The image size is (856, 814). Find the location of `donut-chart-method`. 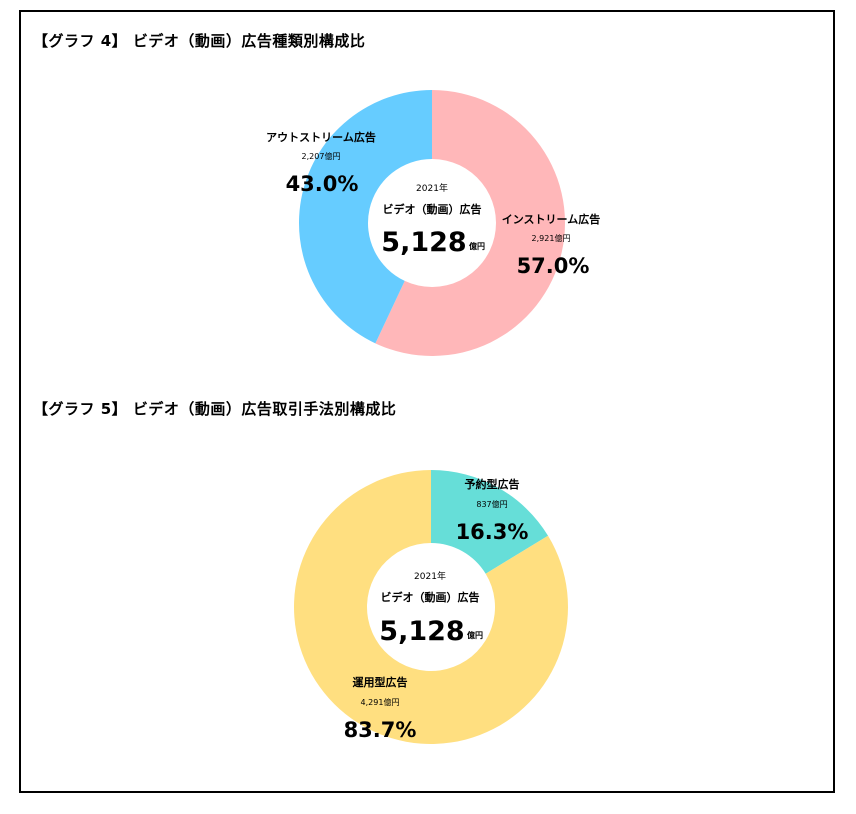

donut-chart-method is located at coordinates (430, 607).